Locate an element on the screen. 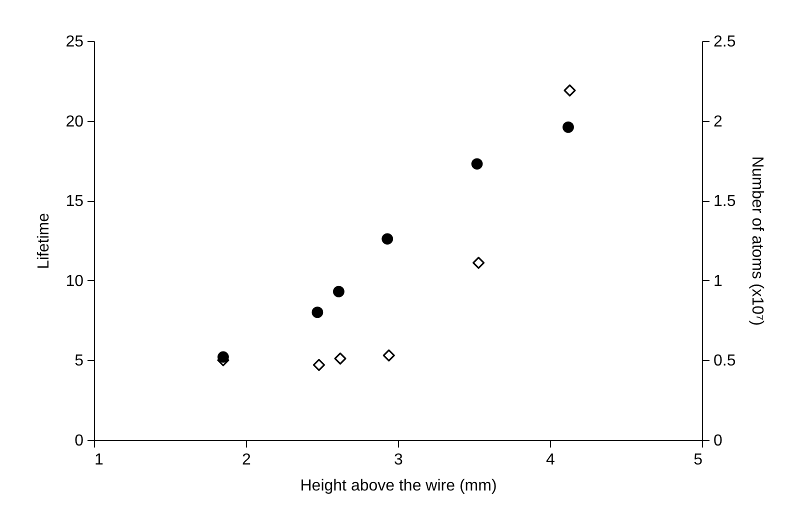 This screenshot has height=511, width=795. y2-tick-label: 0 is located at coordinates (718, 441).